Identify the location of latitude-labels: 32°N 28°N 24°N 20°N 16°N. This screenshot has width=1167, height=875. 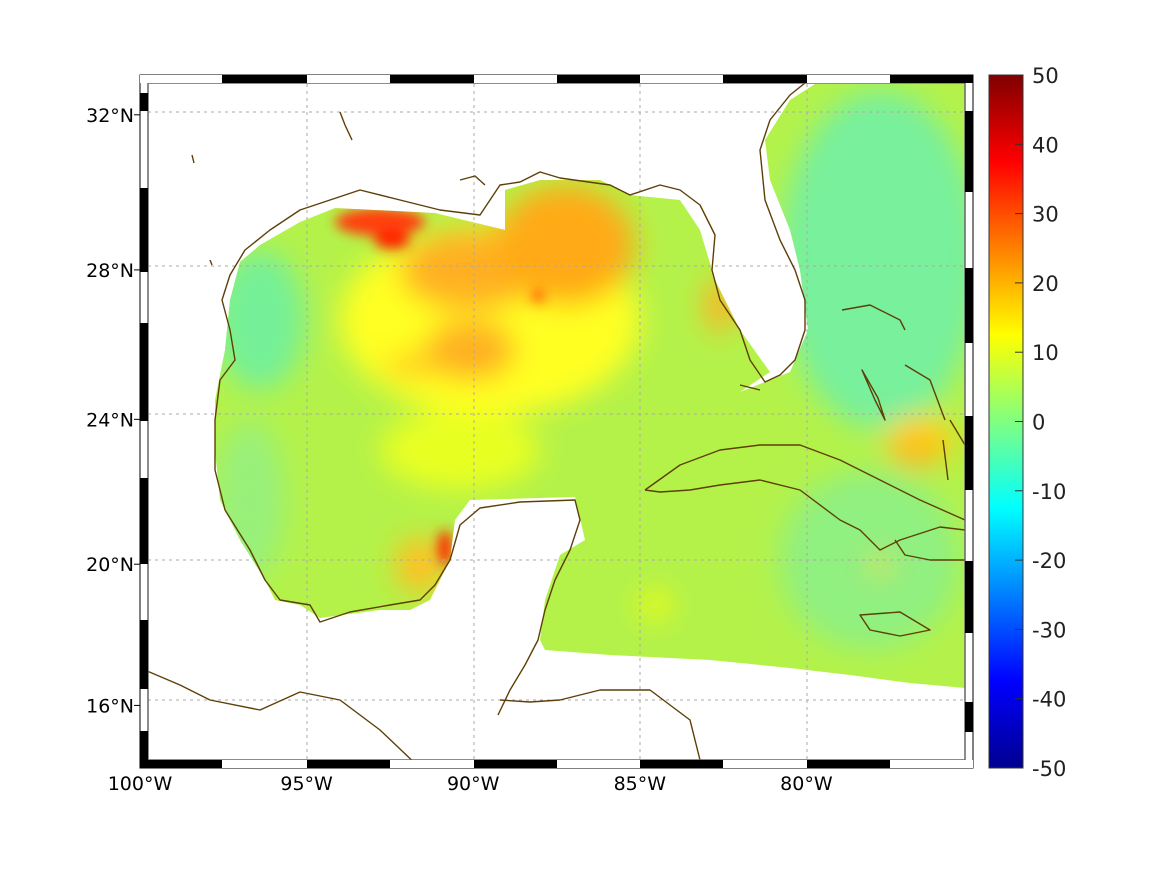
(113, 411).